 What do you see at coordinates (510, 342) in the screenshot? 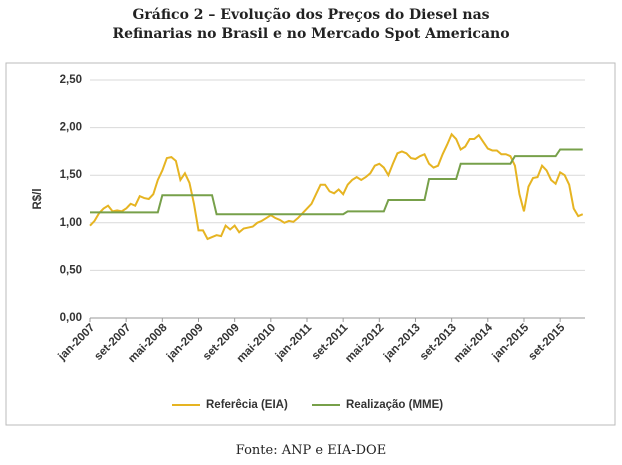
I see `x-tick-label: jan-2015` at bounding box center [510, 342].